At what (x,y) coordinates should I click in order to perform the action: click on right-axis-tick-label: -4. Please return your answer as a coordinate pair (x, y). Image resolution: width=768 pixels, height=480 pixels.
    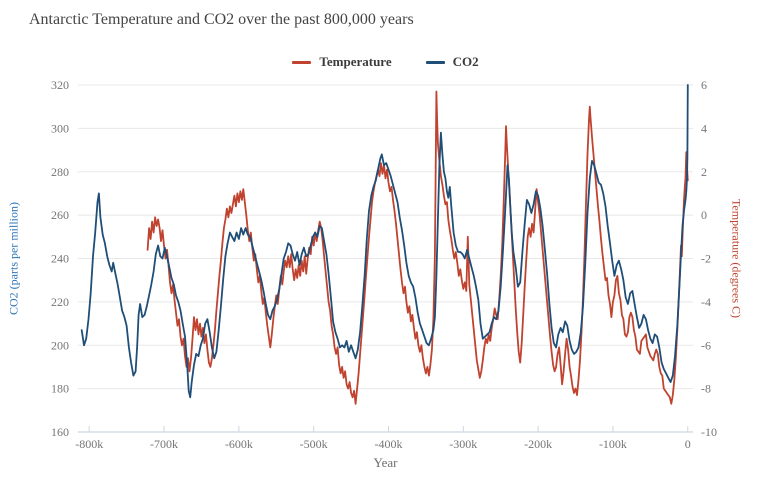
    Looking at the image, I should click on (706, 302).